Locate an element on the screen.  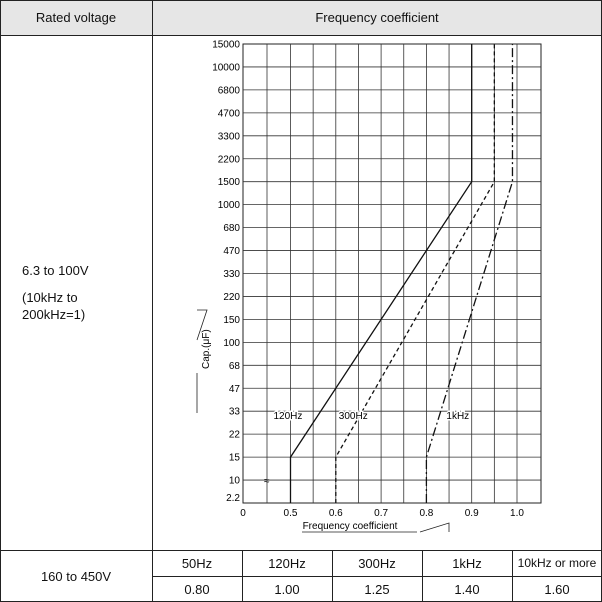
x-tick-label: 0.9 is located at coordinates (472, 513).